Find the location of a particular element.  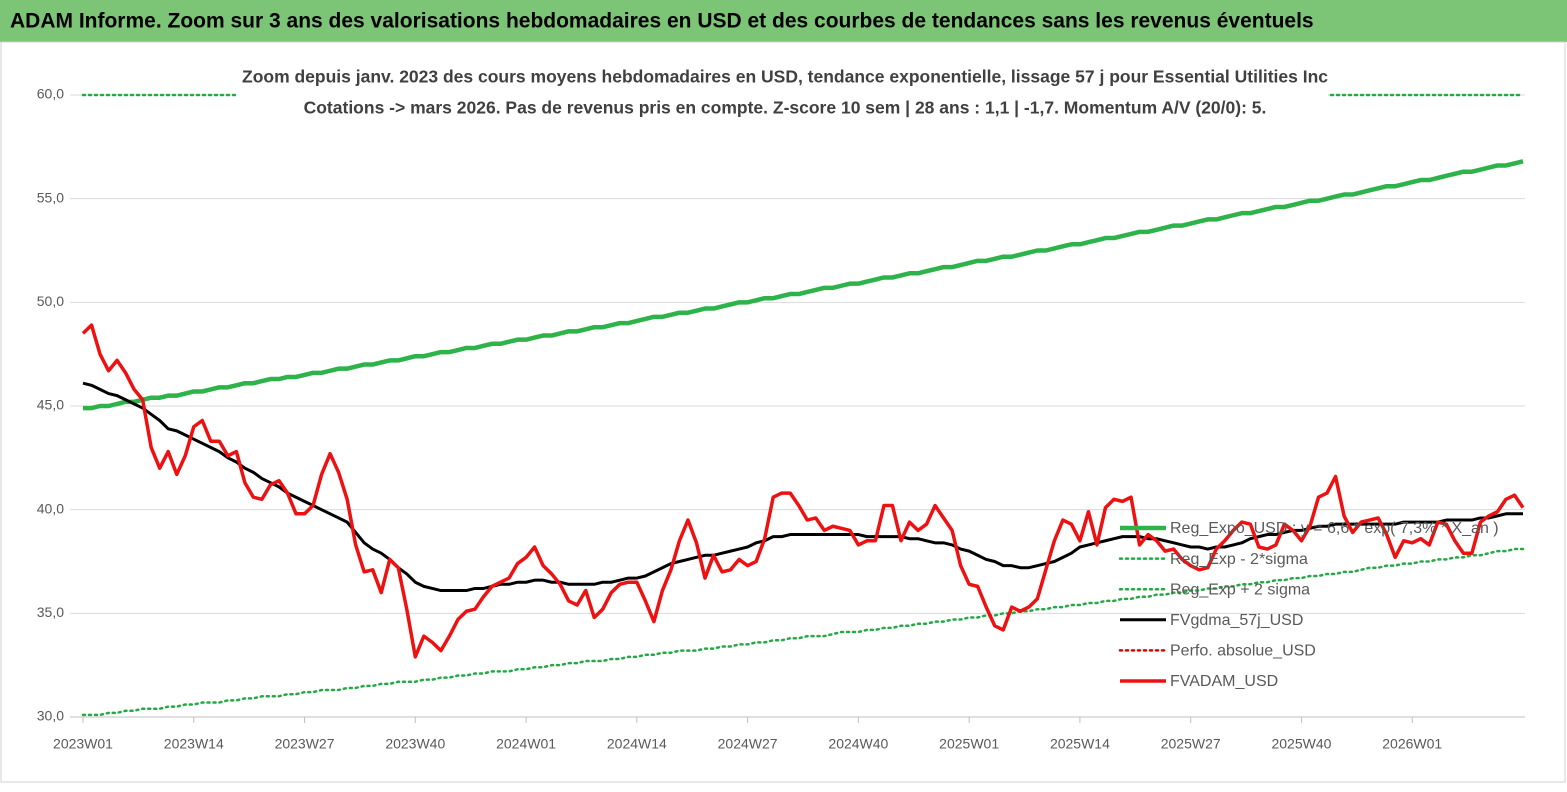

x-tick-label: 2023W01 is located at coordinates (83, 744).